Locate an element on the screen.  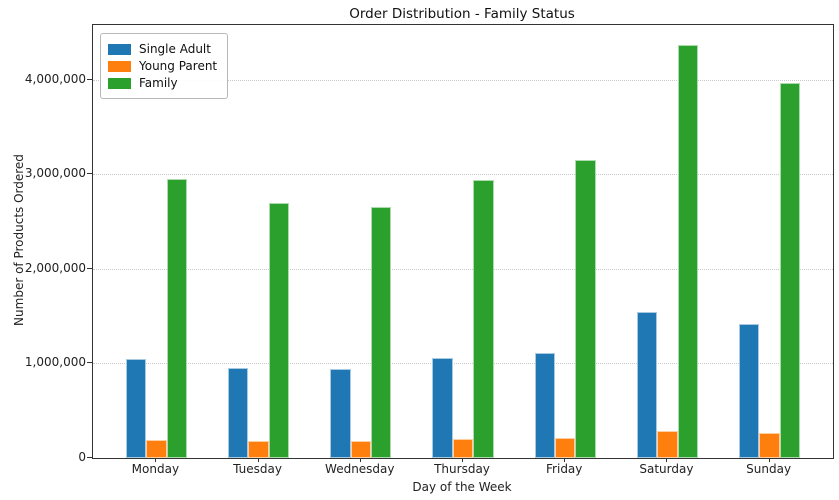
bar-young-parent-sunday is located at coordinates (769, 445).